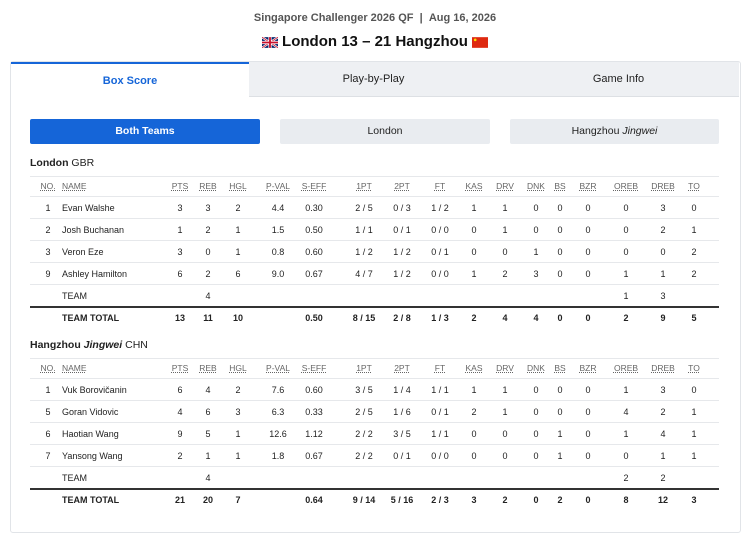  What do you see at coordinates (103, 345) in the screenshot?
I see `team-name-italic: Jingwei` at bounding box center [103, 345].